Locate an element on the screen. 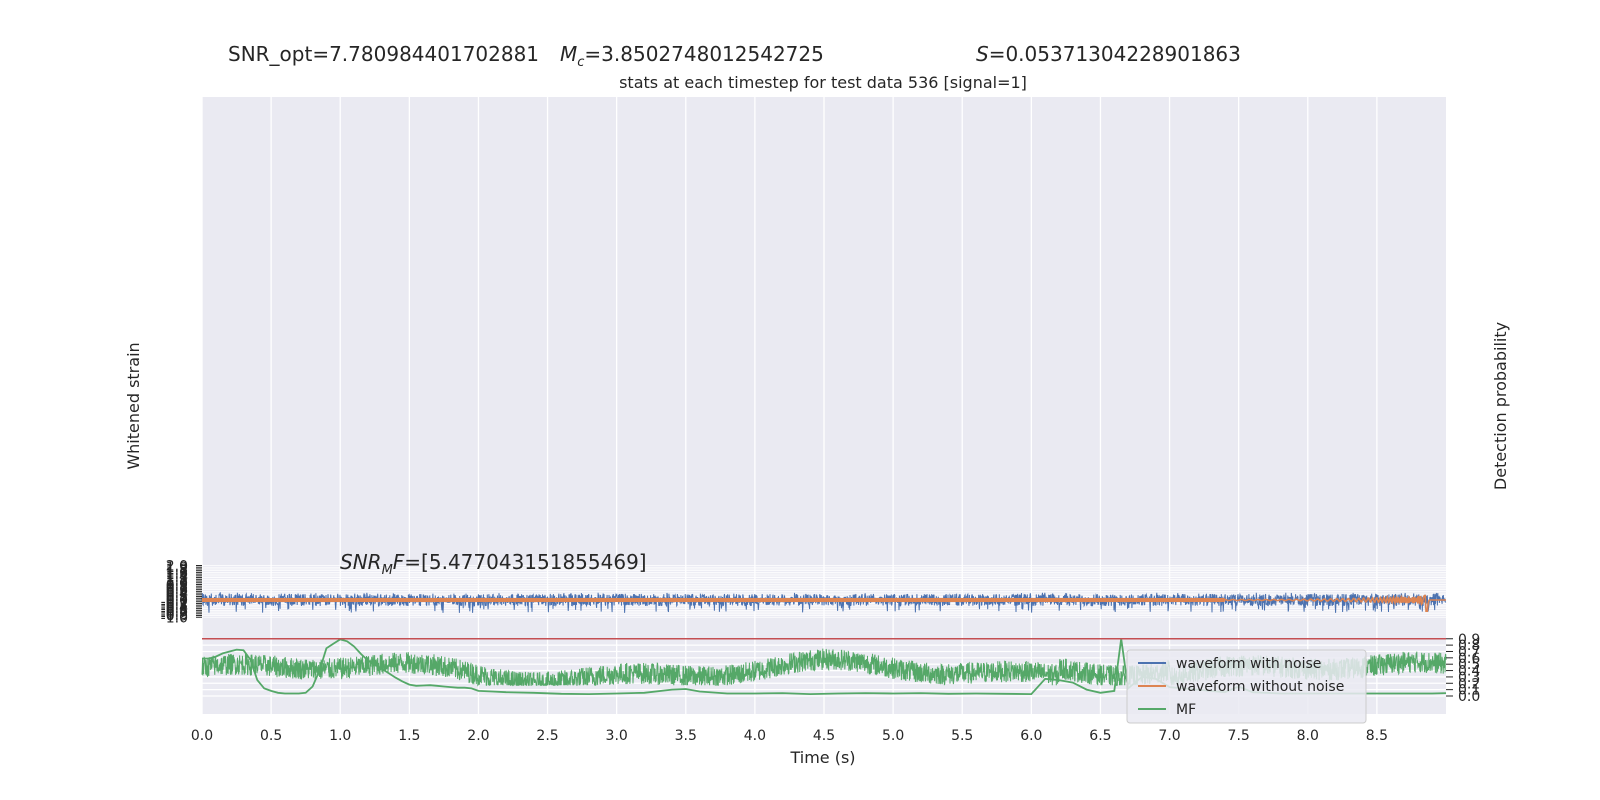 The image size is (1600, 800). left-tick-label-18: 0.8 is located at coordinates (177, 587).